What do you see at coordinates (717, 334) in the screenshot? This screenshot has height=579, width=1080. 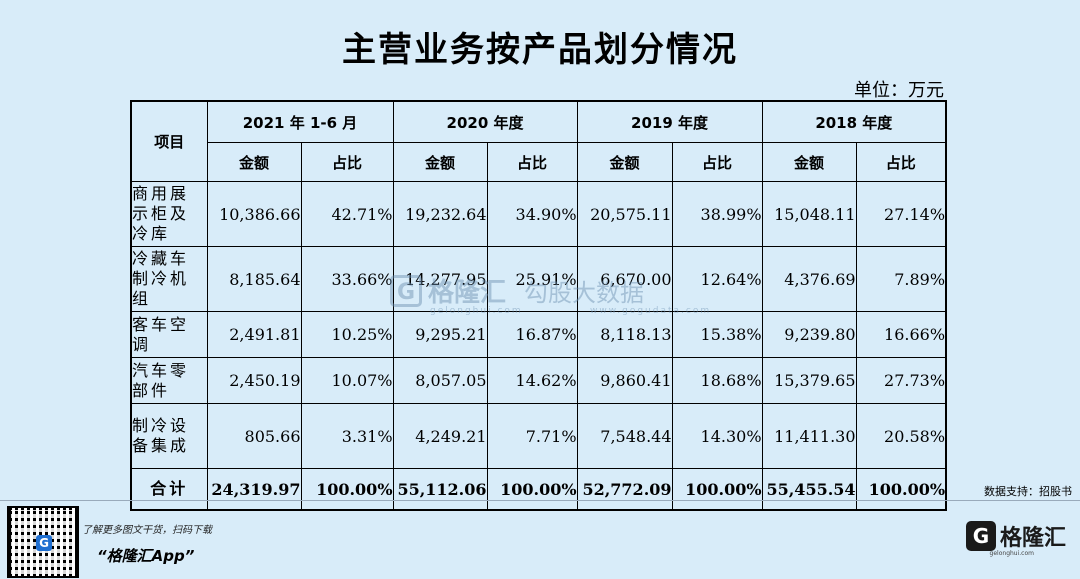 I see `share-cell: 15.38%` at bounding box center [717, 334].